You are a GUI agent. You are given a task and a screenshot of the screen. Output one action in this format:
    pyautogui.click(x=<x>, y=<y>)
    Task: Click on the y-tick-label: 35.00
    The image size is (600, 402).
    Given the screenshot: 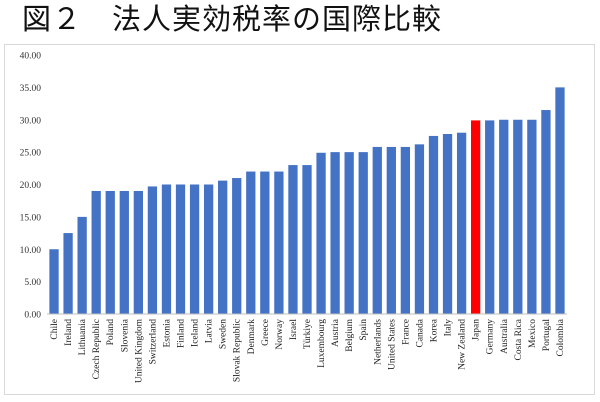 What is the action you would take?
    pyautogui.click(x=31, y=89)
    